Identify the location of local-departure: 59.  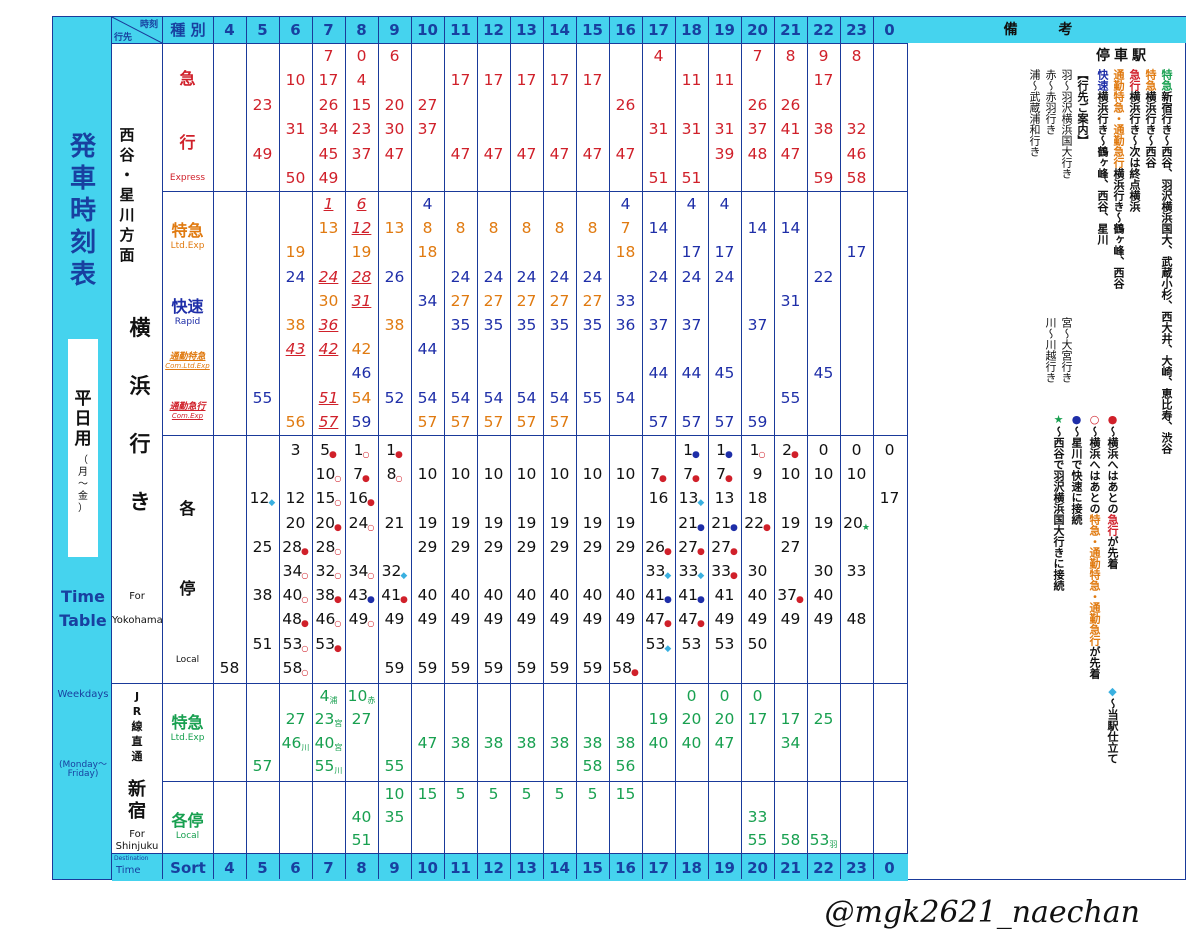
(460, 667).